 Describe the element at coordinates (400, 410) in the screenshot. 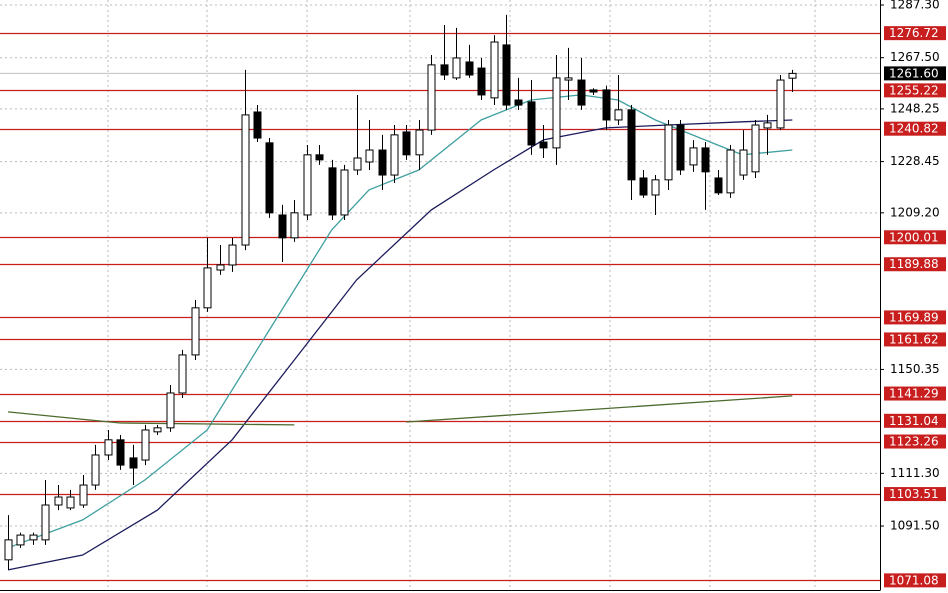

I see `moving-average` at that location.